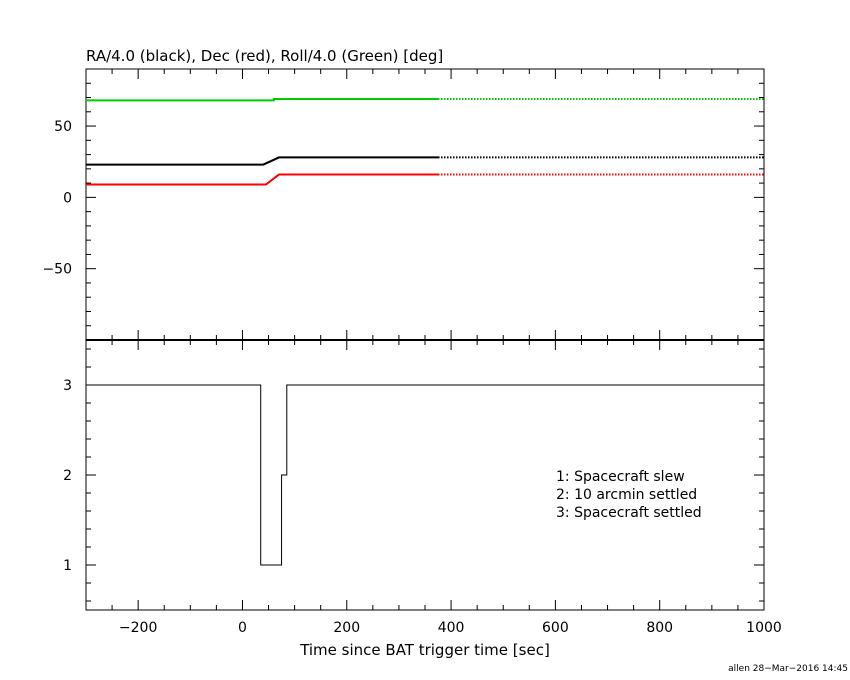  What do you see at coordinates (764, 628) in the screenshot?
I see `x-tick-label: 1000` at bounding box center [764, 628].